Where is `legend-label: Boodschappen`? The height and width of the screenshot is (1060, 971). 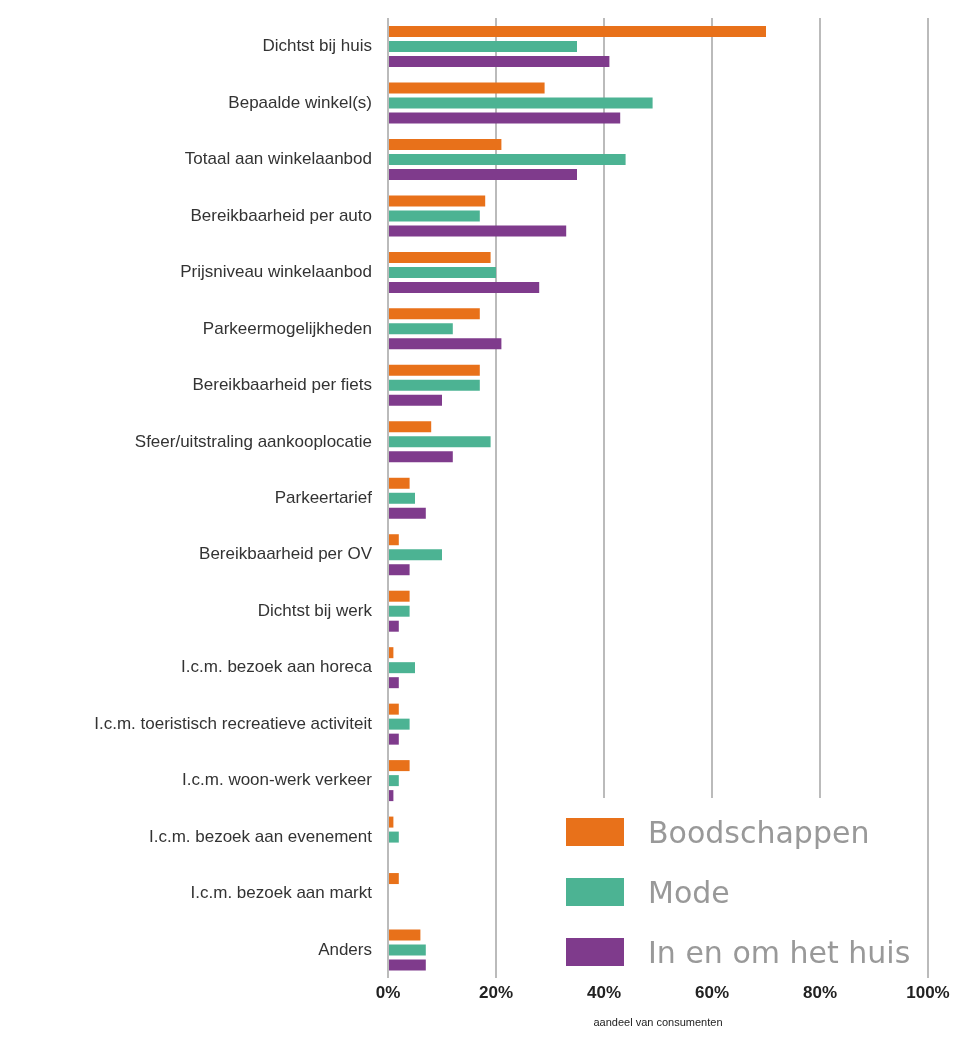 legend-label: Boodschappen is located at coordinates (759, 832).